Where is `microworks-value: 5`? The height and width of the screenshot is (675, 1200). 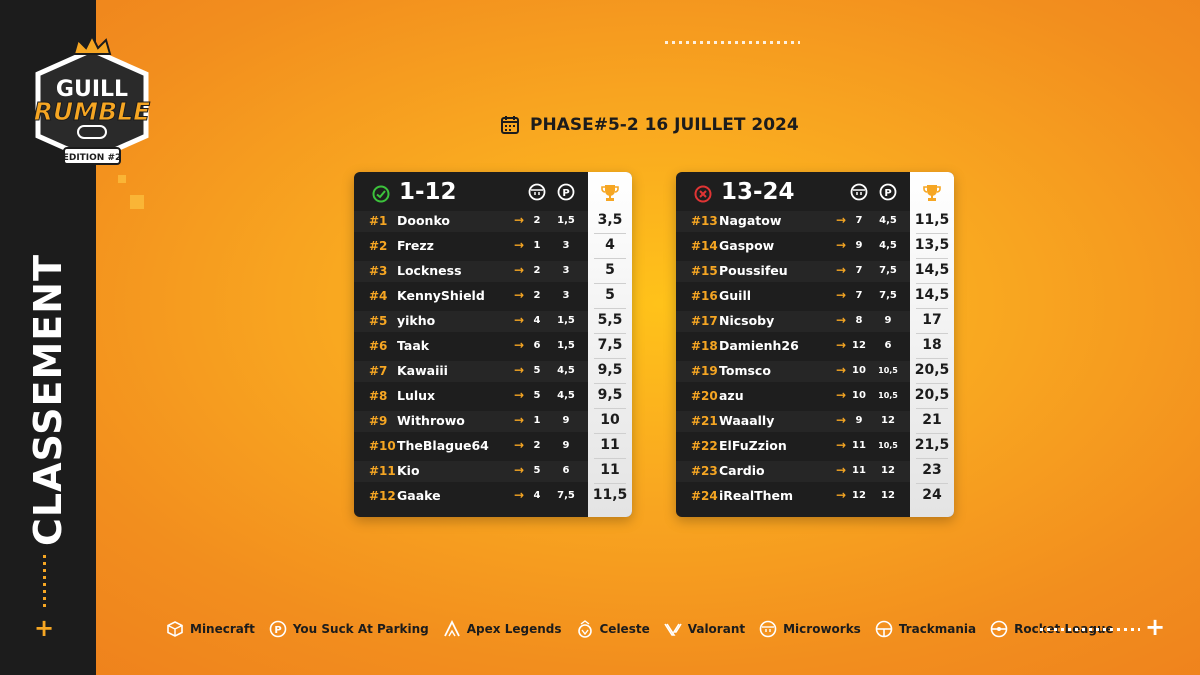 microworks-value: 5 is located at coordinates (537, 370).